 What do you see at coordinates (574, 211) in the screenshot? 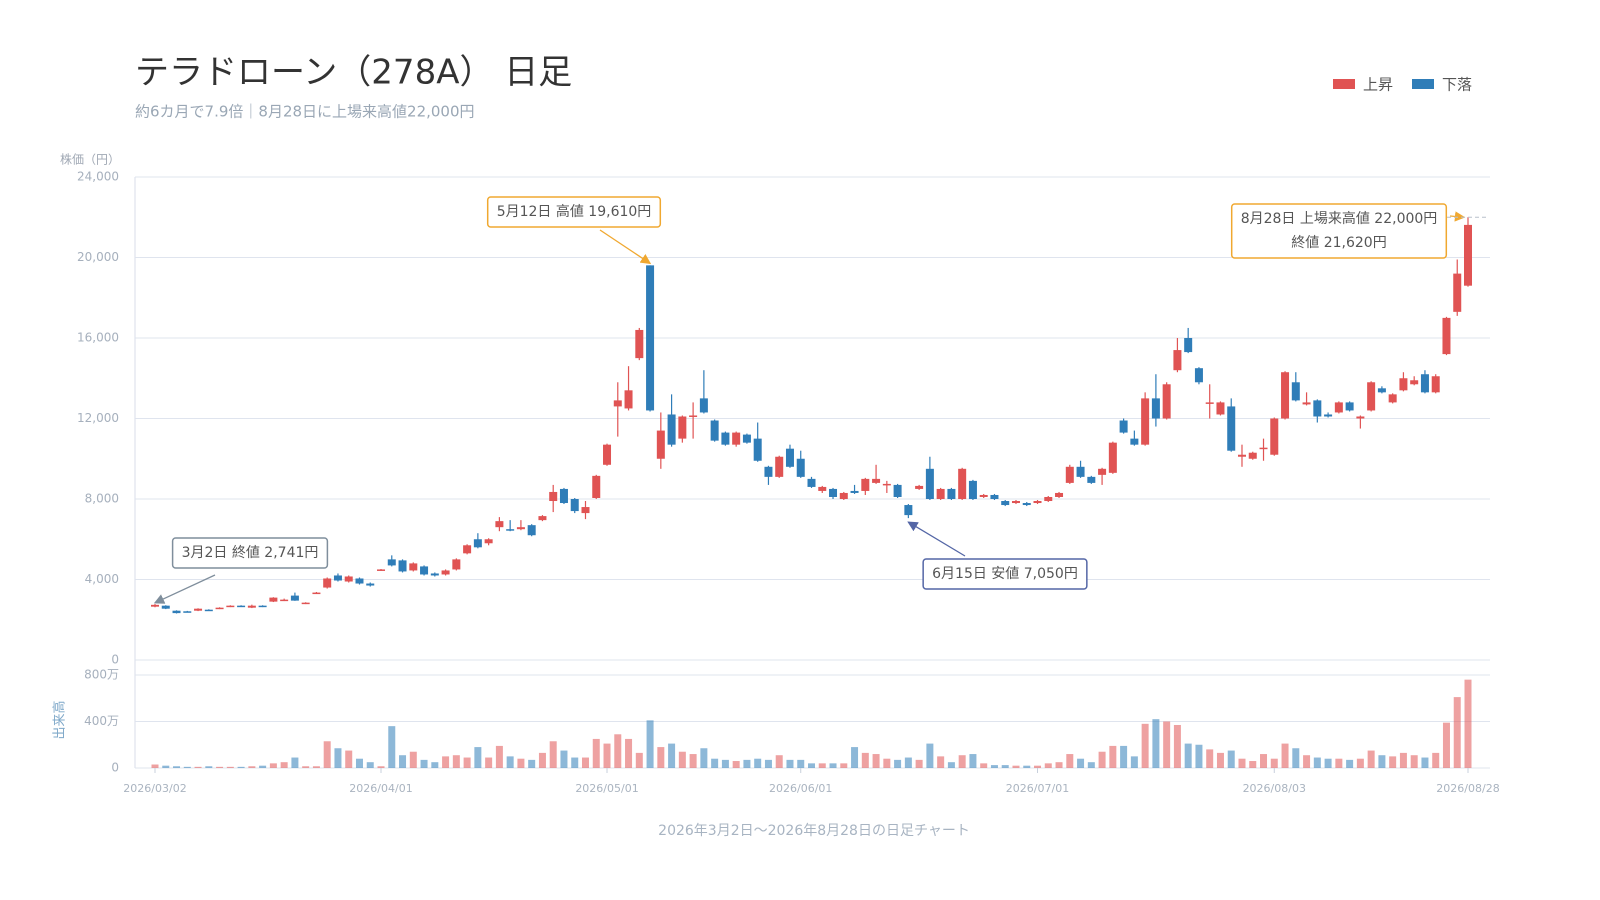
I see `annotation-text: 5月12日 高値 19,610円` at bounding box center [574, 211].